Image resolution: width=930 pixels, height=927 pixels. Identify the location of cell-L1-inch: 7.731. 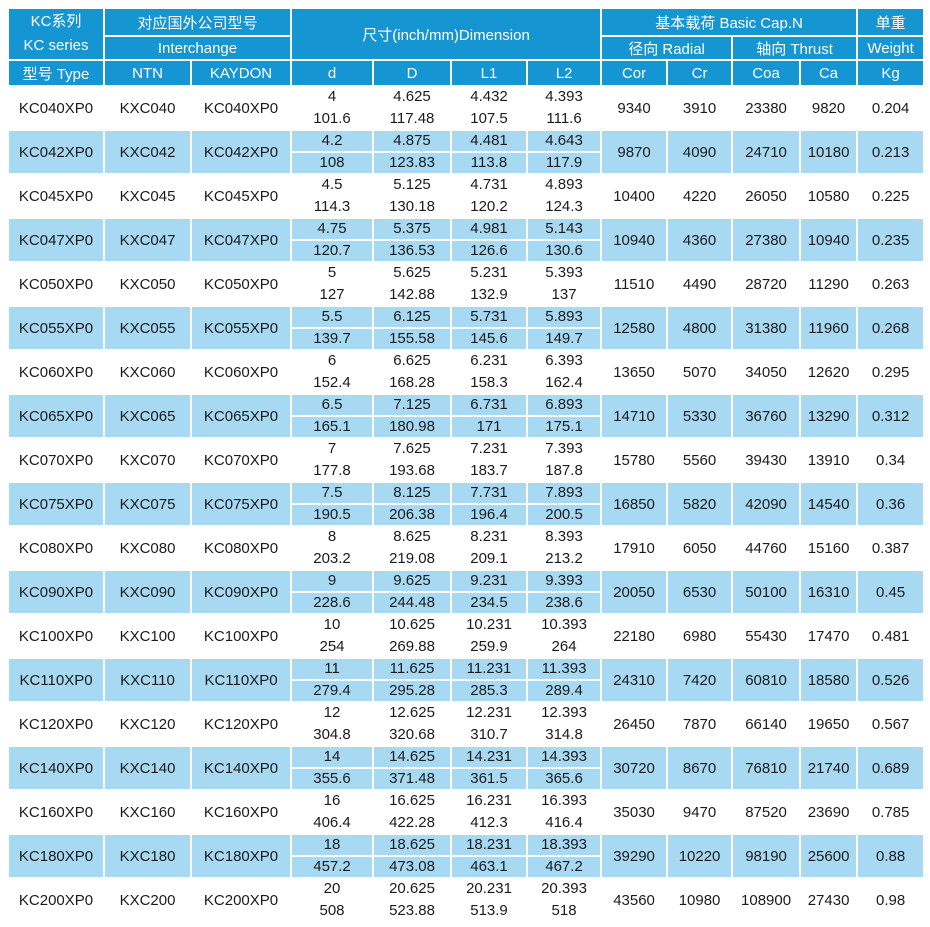
(489, 492).